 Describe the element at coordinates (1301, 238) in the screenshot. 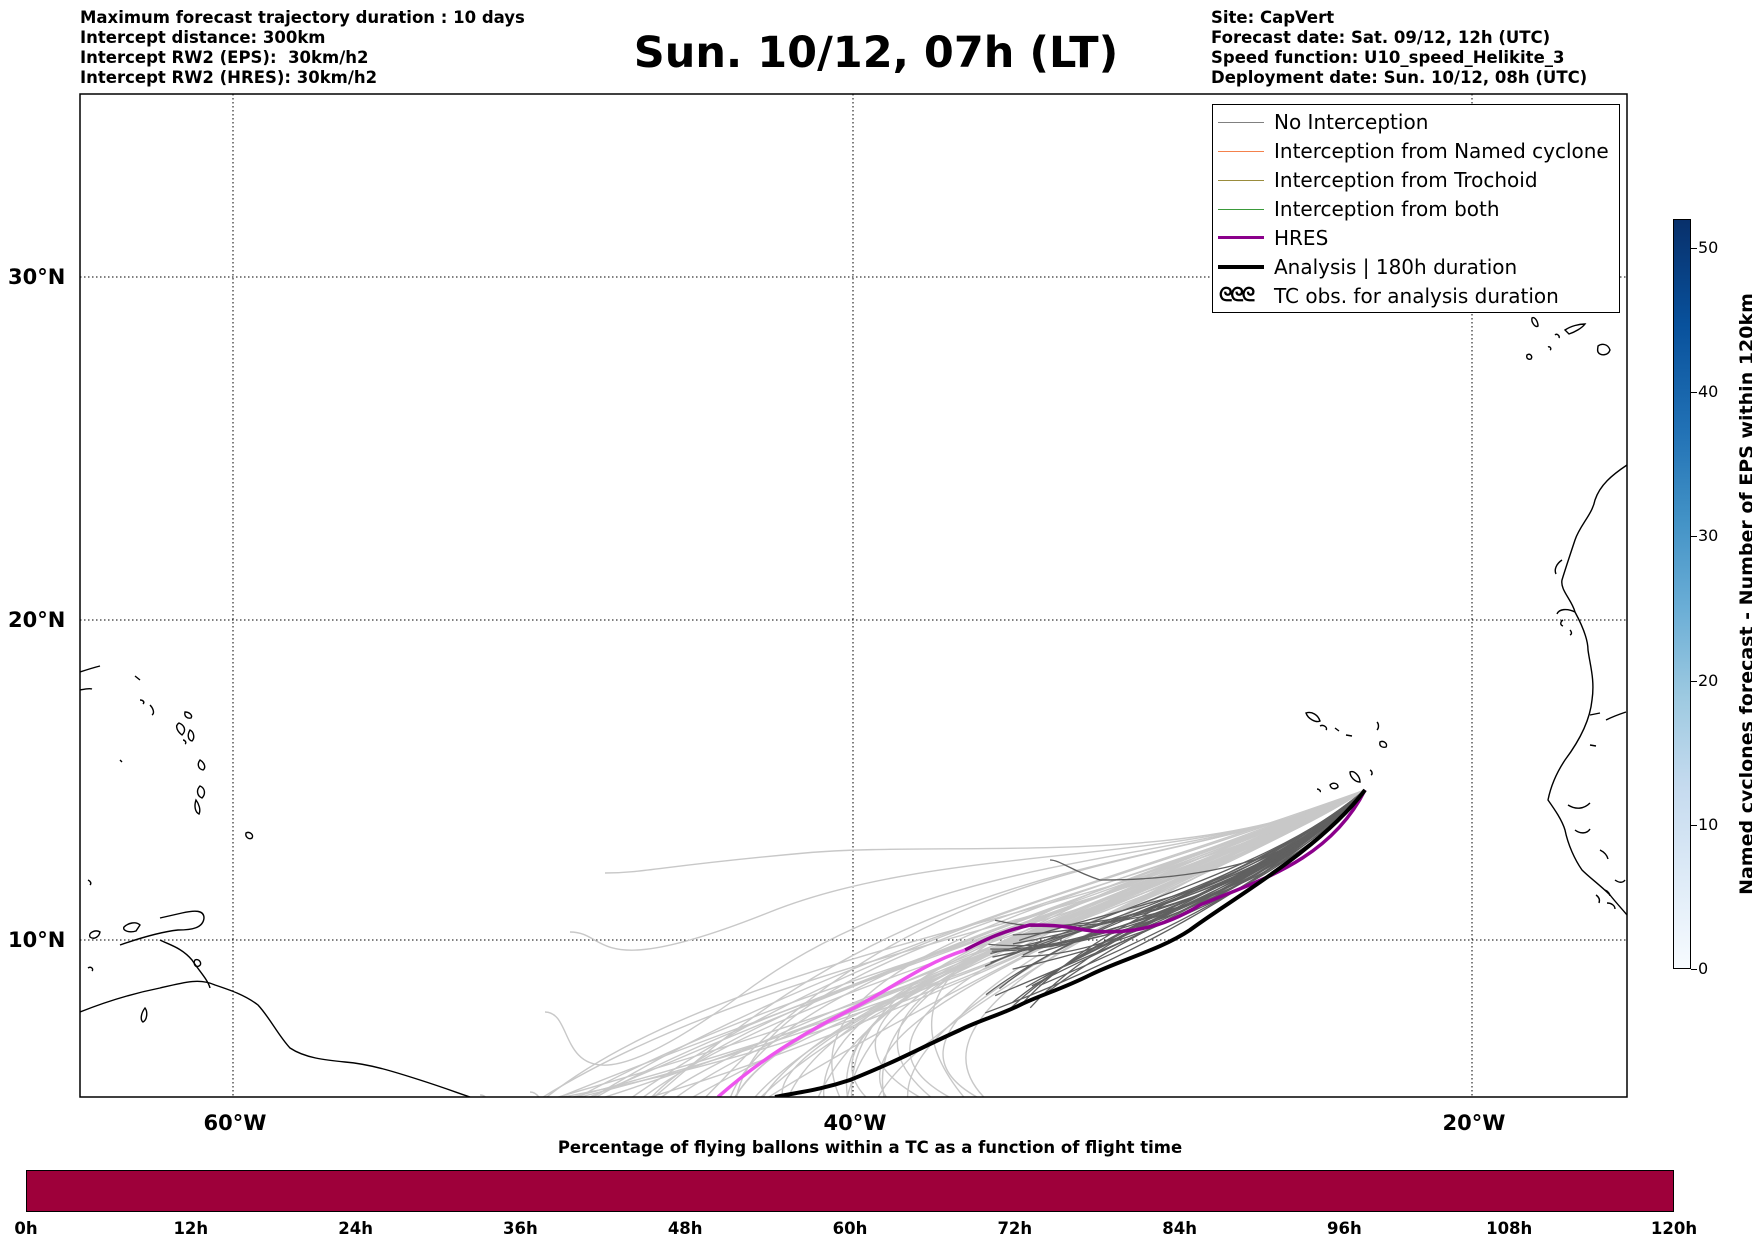

I see `legend-label: HRES` at that location.